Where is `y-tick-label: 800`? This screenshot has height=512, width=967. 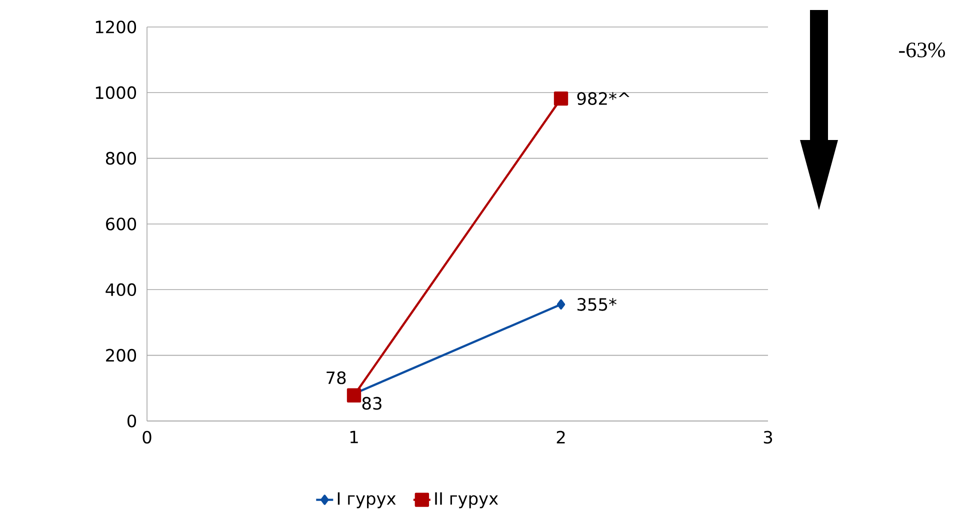
y-tick-label: 800 is located at coordinates (121, 158).